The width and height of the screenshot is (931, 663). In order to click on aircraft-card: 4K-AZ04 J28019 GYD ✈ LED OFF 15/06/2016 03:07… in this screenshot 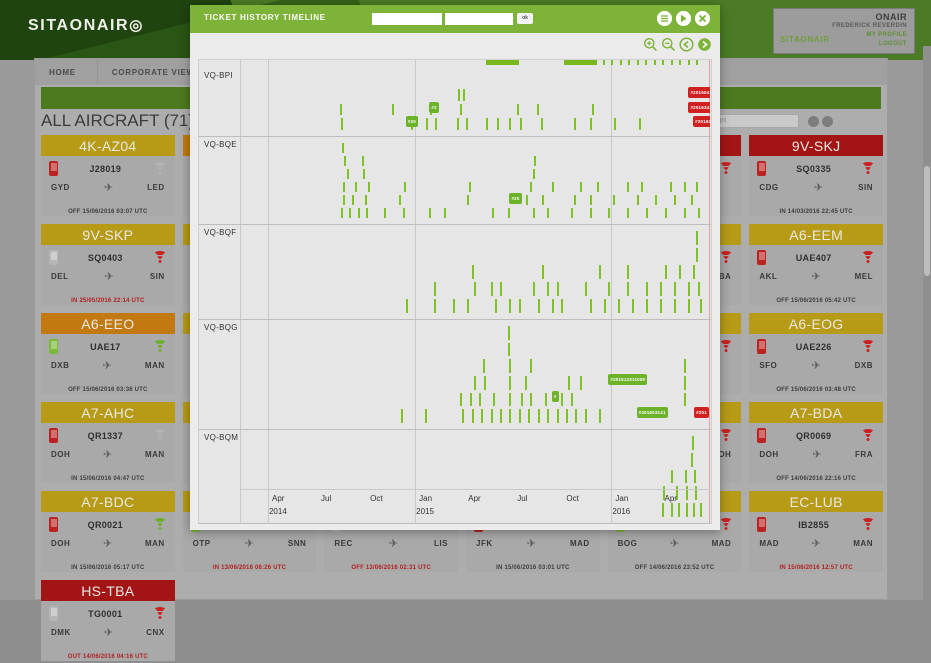, I will do `click(108, 175)`.